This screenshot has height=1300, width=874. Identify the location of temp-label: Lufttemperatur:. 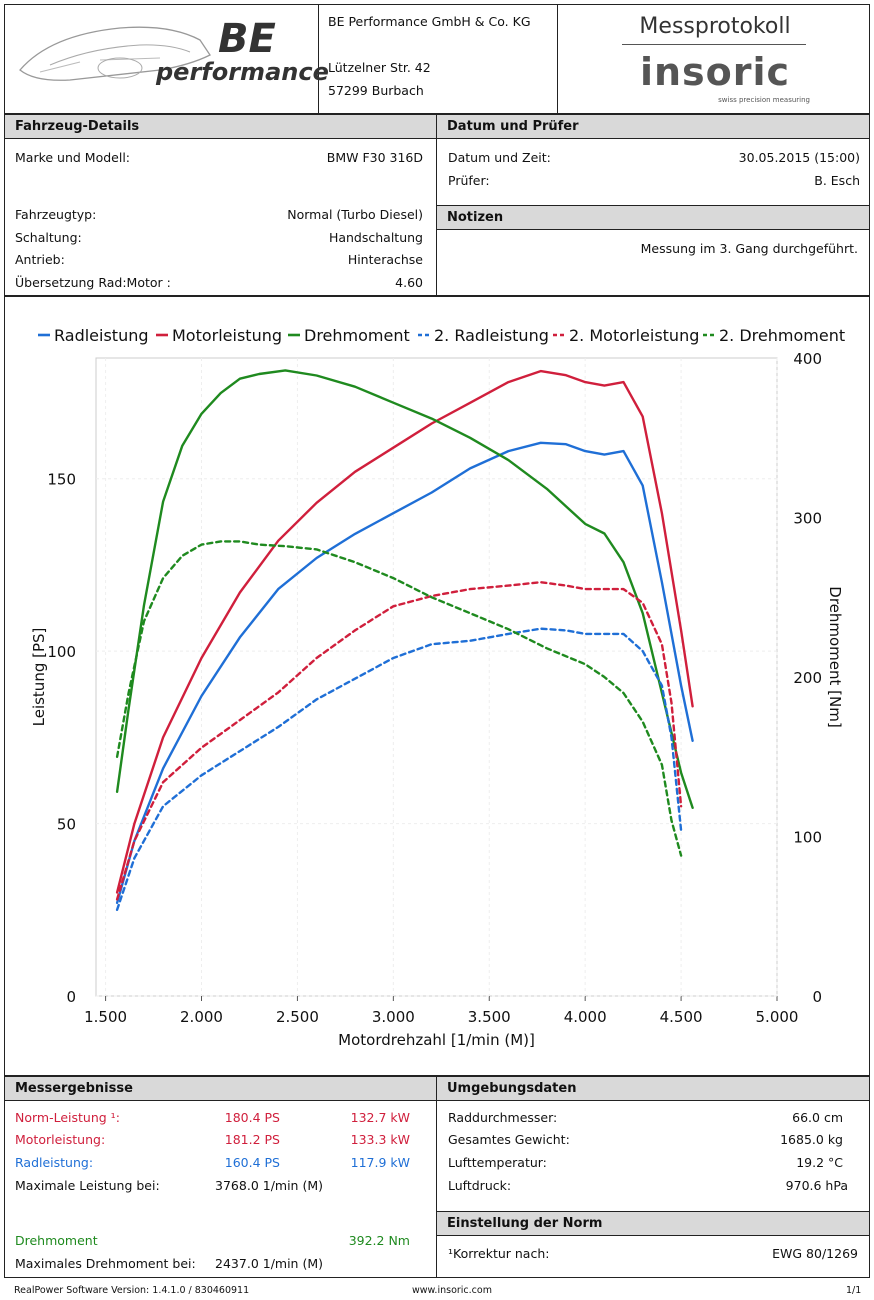
(497, 1162).